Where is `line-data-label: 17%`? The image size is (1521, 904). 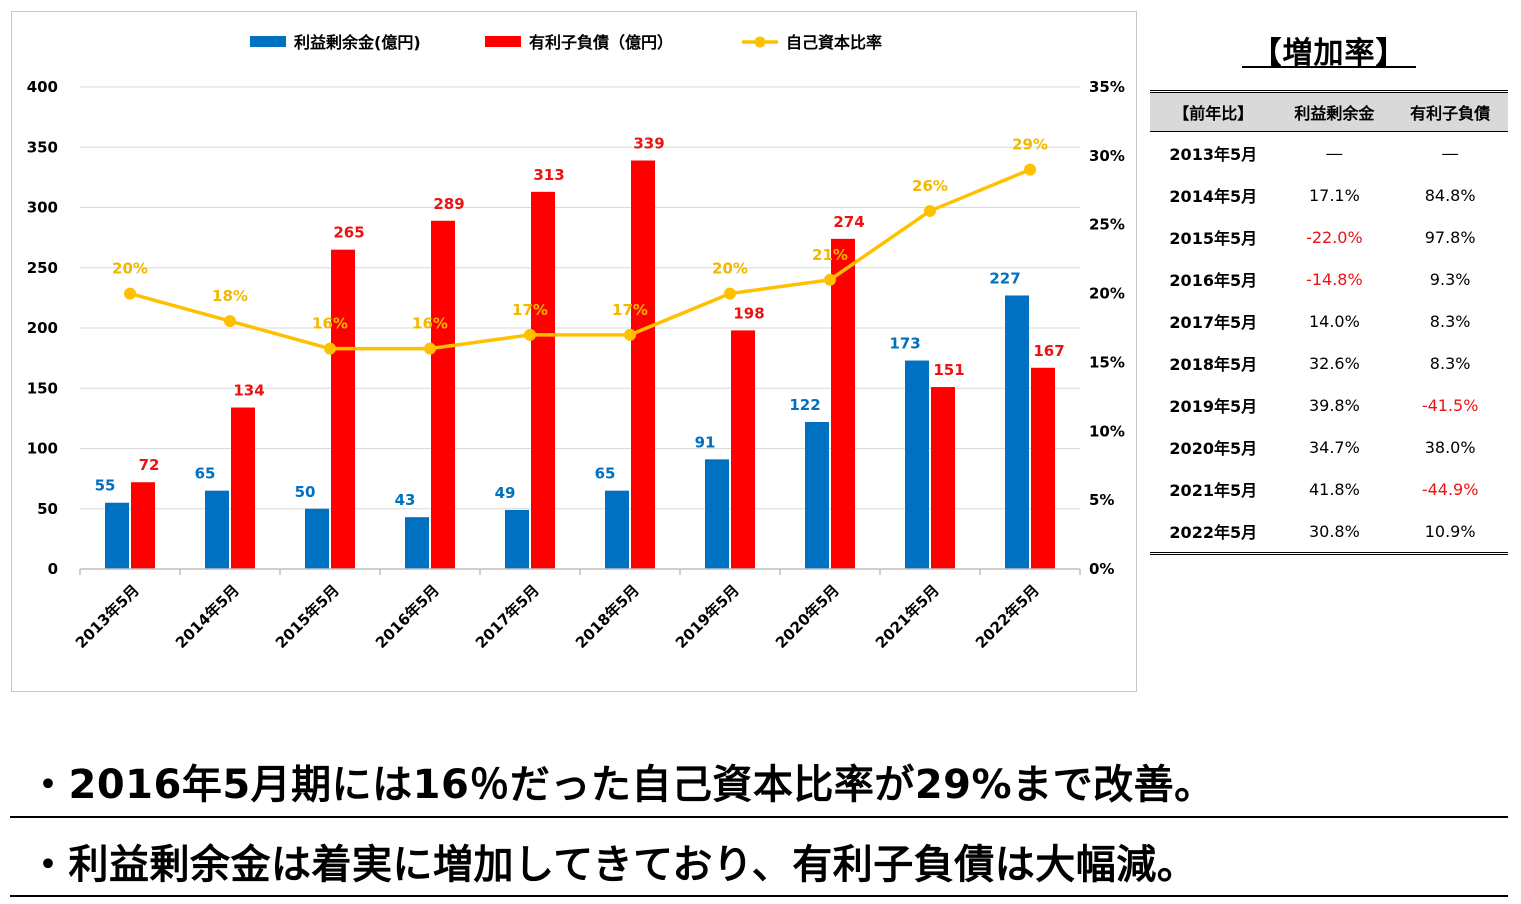
line-data-label: 17% is located at coordinates (530, 310).